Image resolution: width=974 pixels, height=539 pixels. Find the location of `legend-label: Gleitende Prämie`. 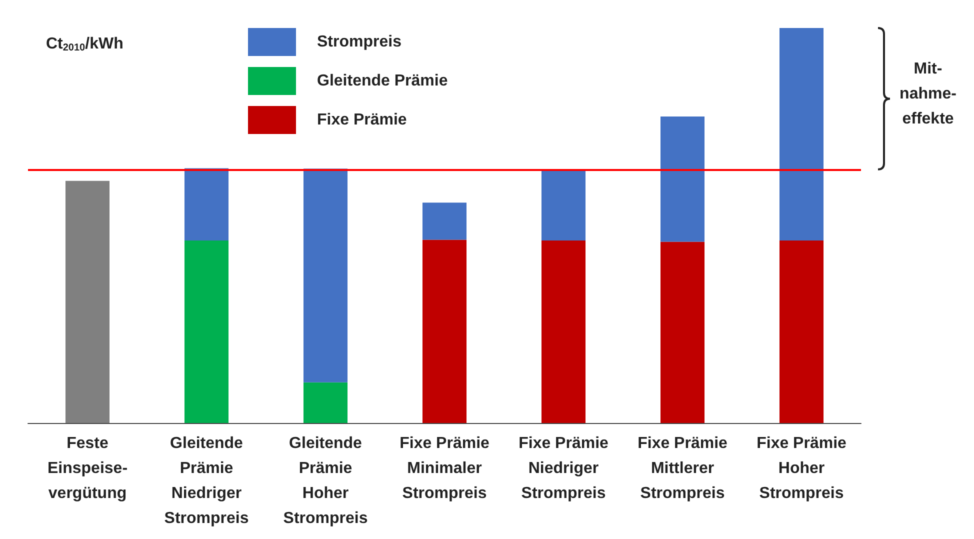

legend-label: Gleitende Prämie is located at coordinates (382, 81).